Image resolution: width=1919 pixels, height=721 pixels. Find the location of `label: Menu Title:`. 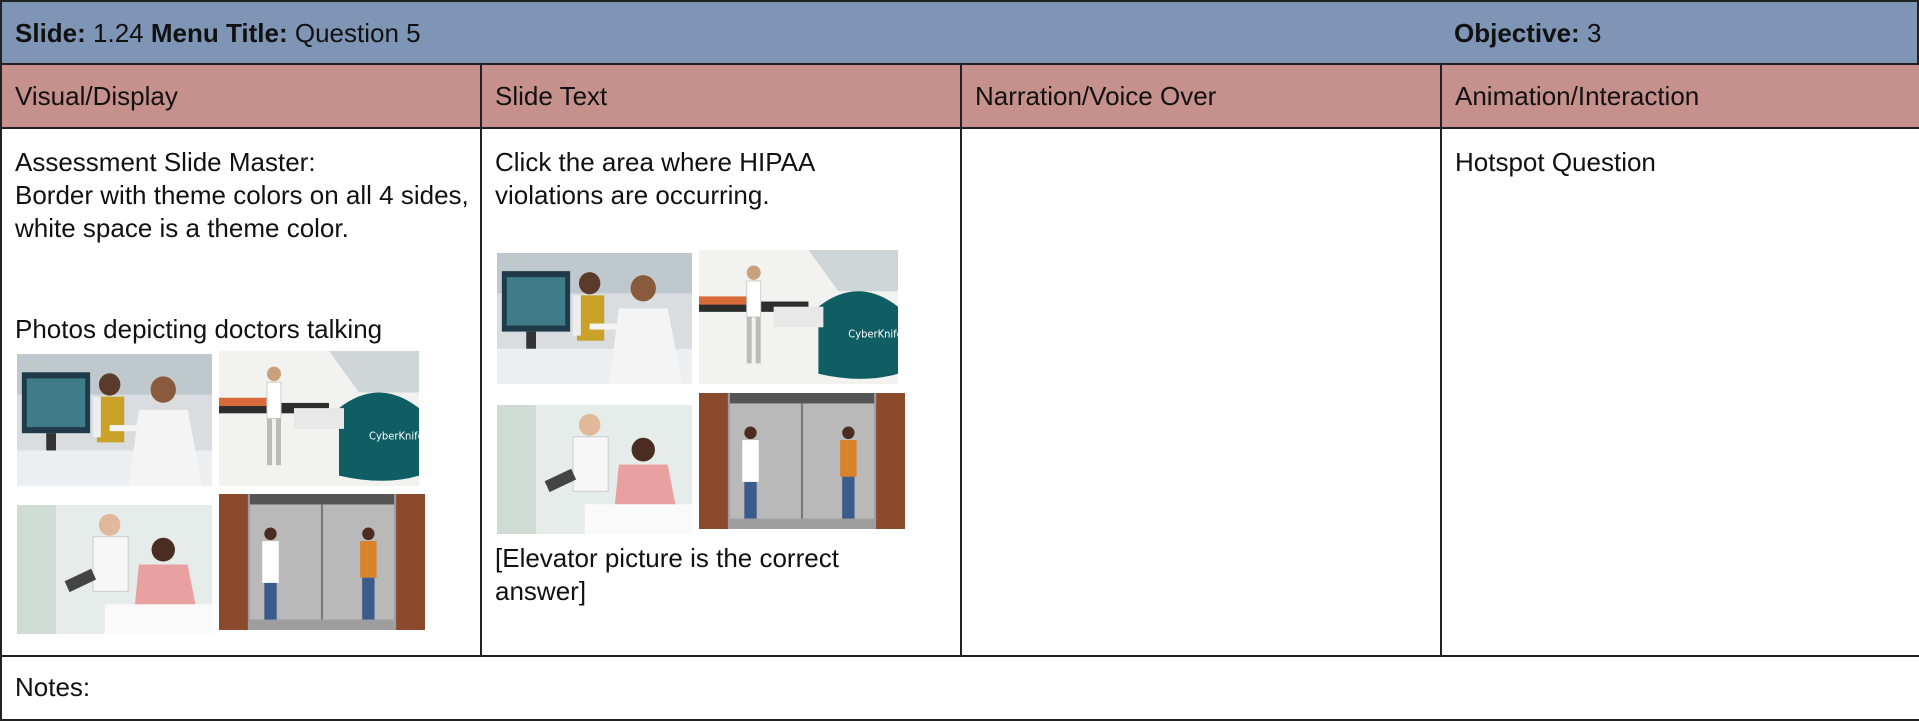

label: Menu Title: is located at coordinates (219, 33).